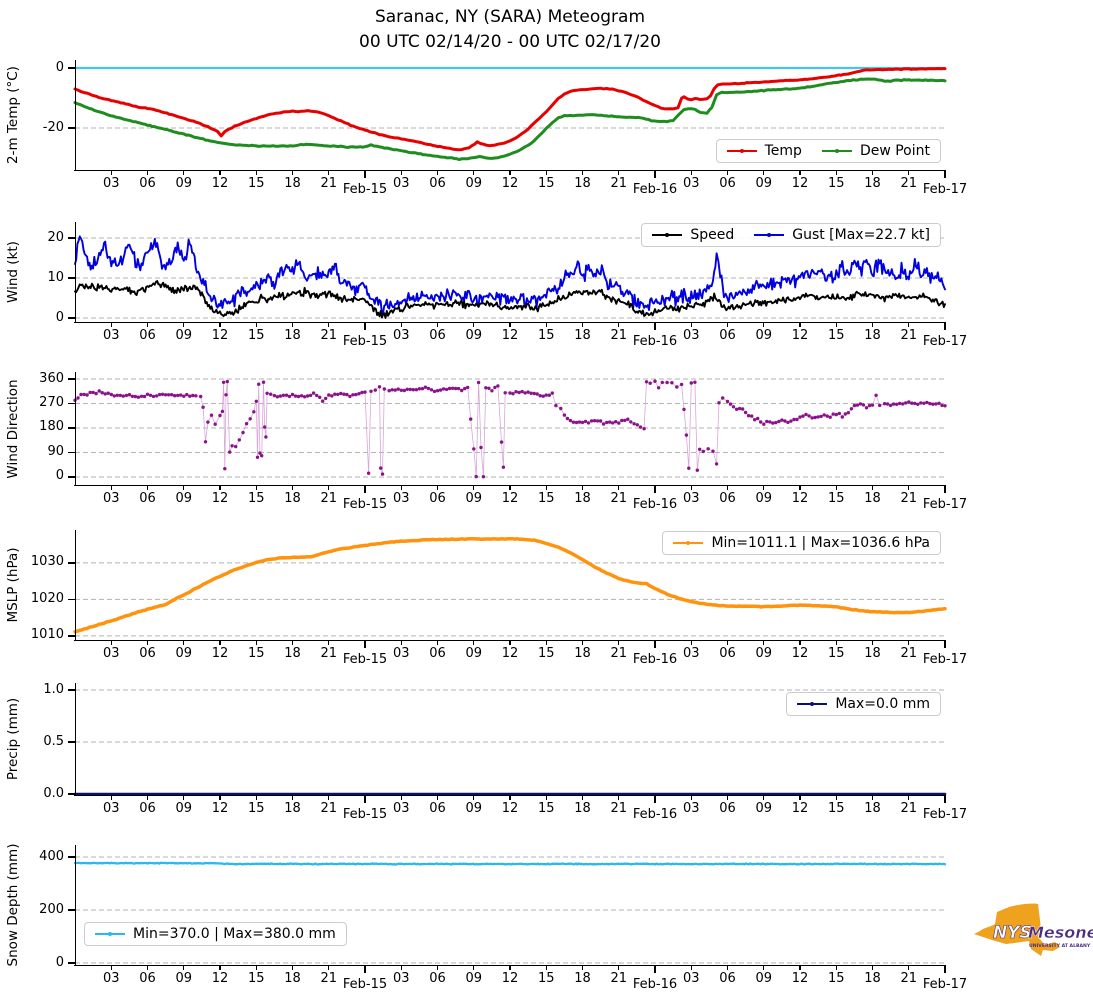 The width and height of the screenshot is (1093, 1001). Describe the element at coordinates (510, 863) in the screenshot. I see `snow-depth-line` at that location.